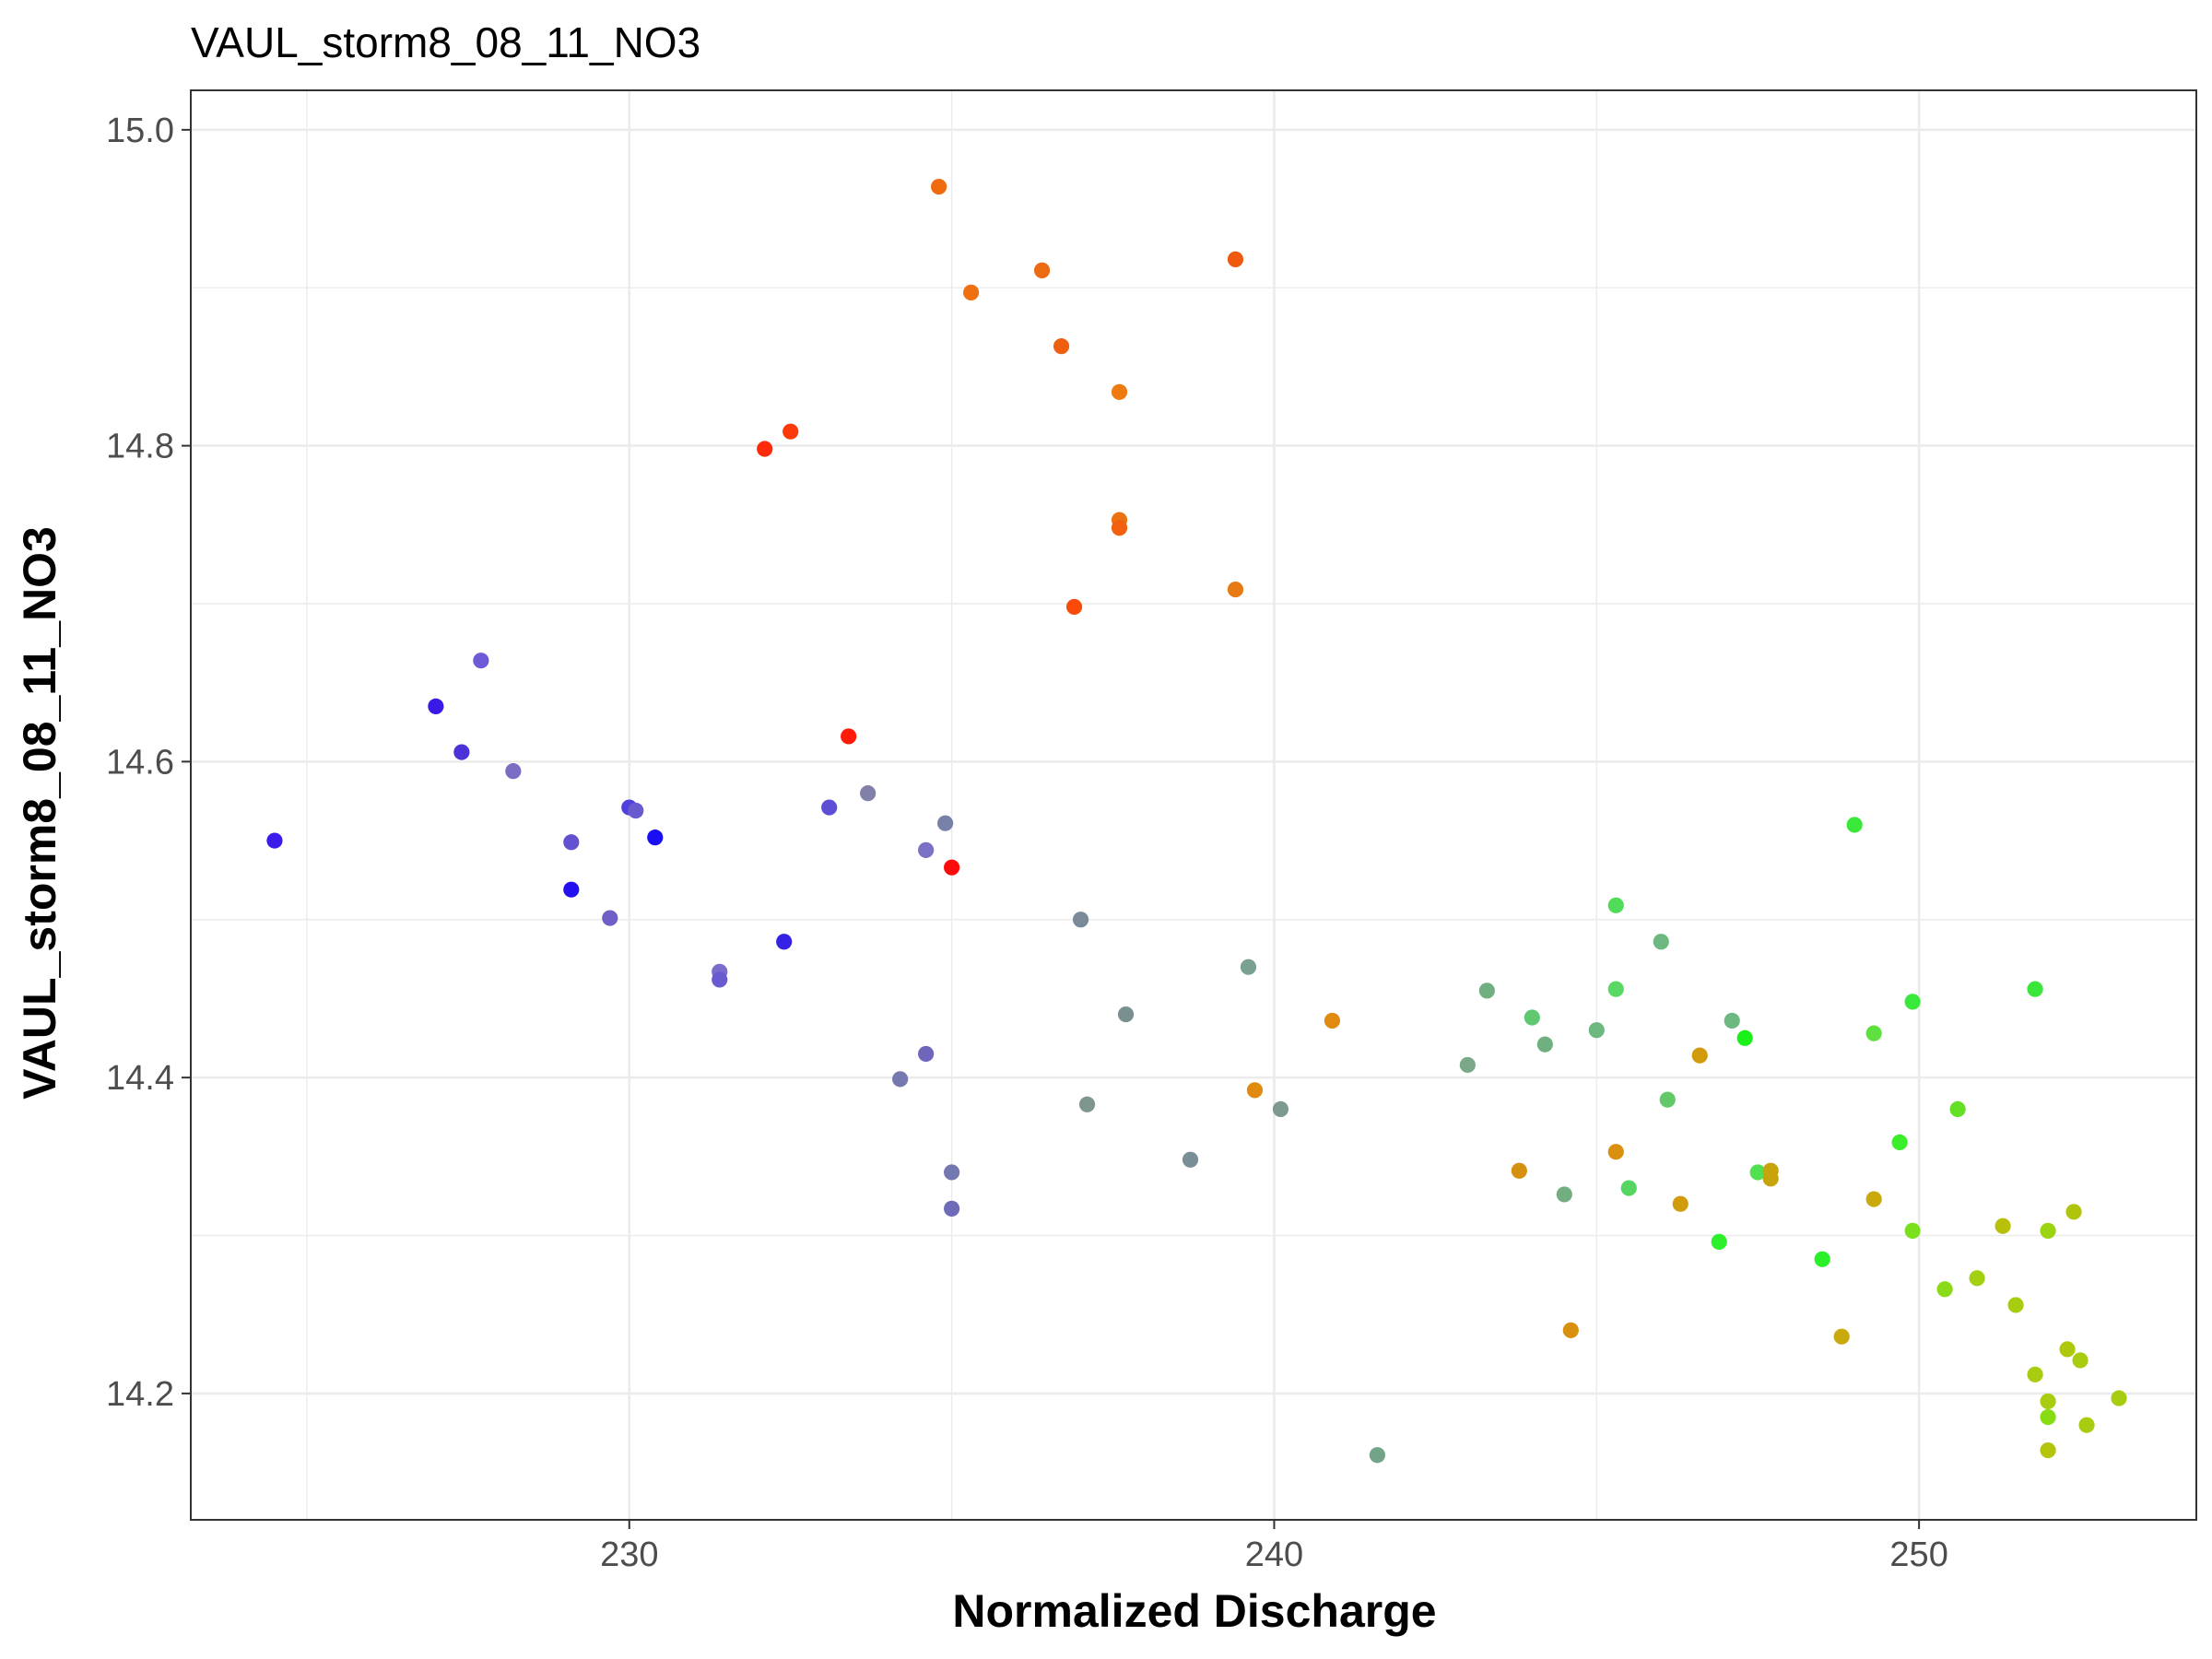 The height and width of the screenshot is (1659, 2212). Describe the element at coordinates (140, 762) in the screenshot. I see `y-tick-label: 14.6` at that location.